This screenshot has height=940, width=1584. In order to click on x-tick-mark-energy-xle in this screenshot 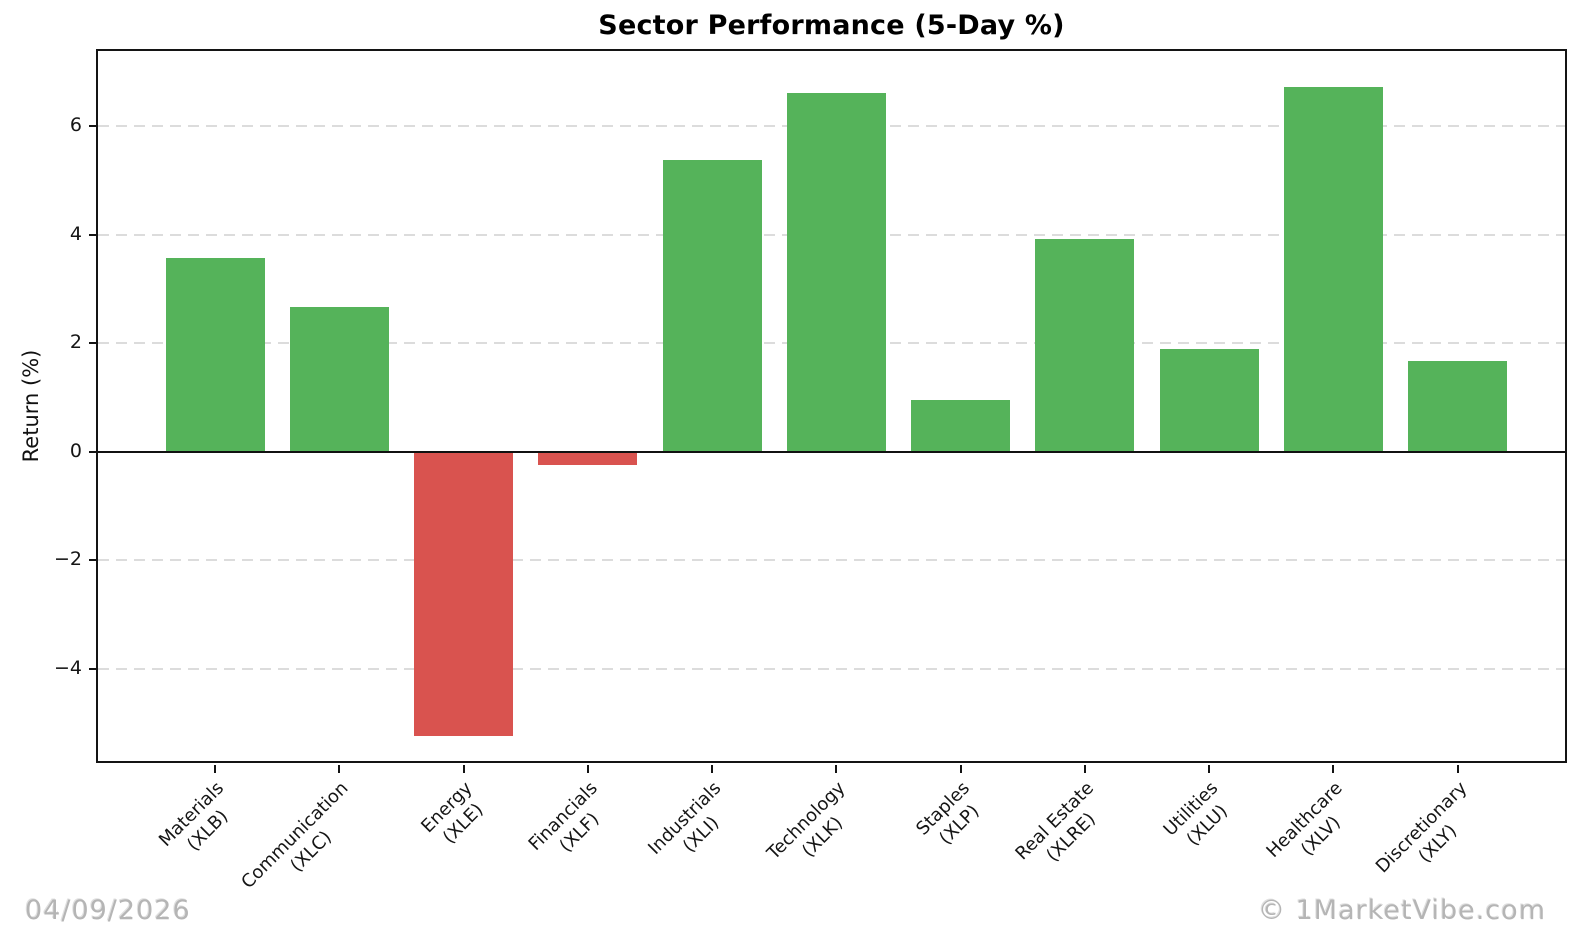, I will do `click(463, 769)`.